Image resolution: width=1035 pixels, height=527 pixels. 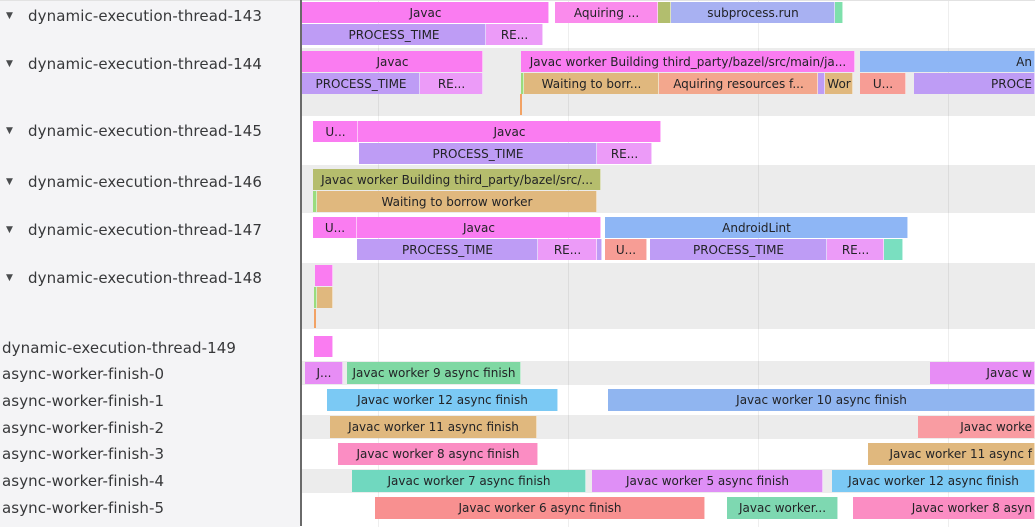 I want to click on sidebar-item-async-worker-finish-4: async-worker-finish-4, so click(x=151, y=481).